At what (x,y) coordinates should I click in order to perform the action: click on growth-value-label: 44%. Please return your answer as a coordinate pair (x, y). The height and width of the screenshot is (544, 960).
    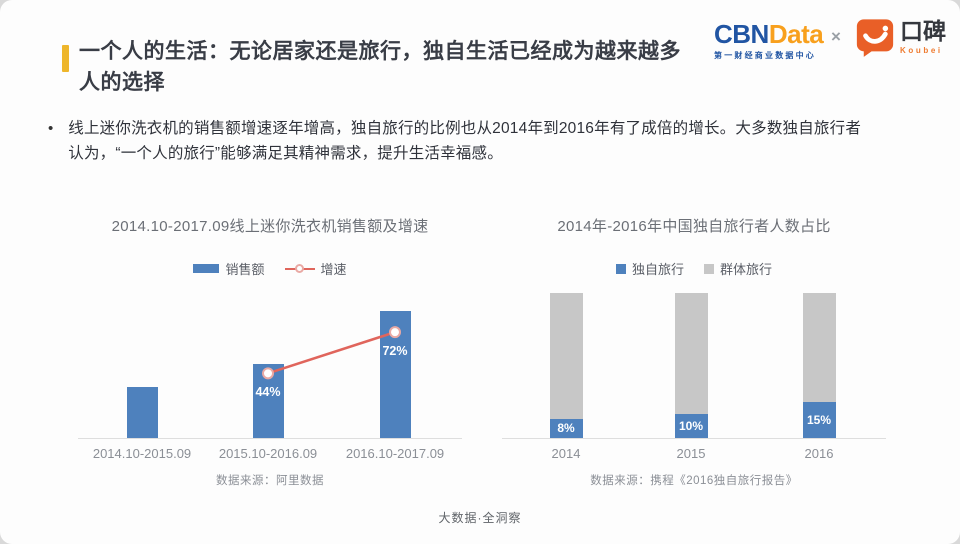
    Looking at the image, I should click on (268, 392).